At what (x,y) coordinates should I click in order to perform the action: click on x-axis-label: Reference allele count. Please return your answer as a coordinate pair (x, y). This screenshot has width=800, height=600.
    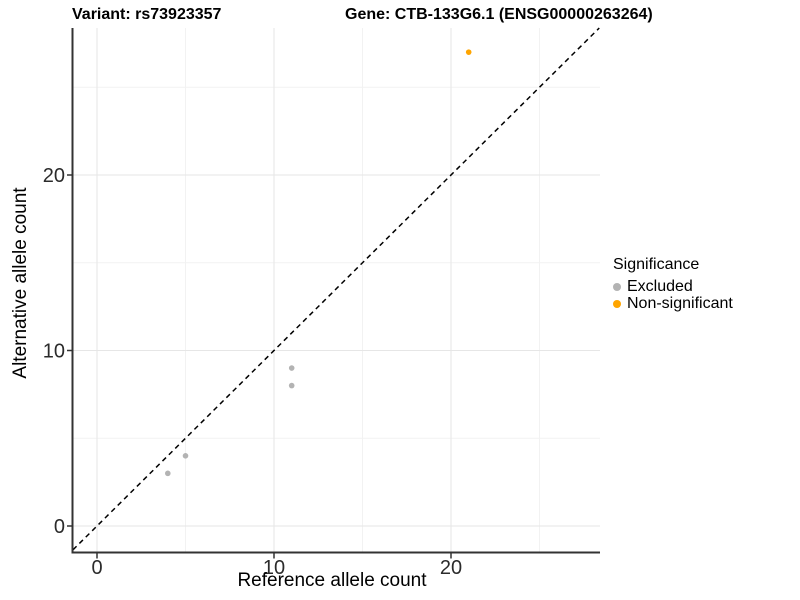
    Looking at the image, I should click on (332, 580).